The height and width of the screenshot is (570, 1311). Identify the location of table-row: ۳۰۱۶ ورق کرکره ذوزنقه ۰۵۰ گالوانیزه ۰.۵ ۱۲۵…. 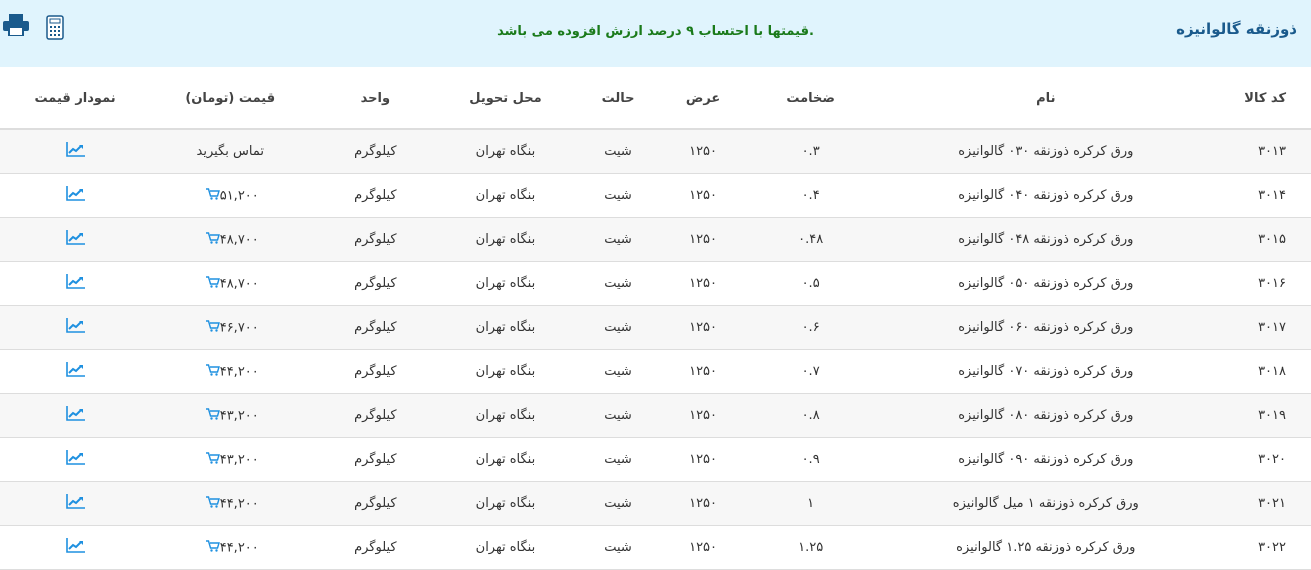
(655, 283).